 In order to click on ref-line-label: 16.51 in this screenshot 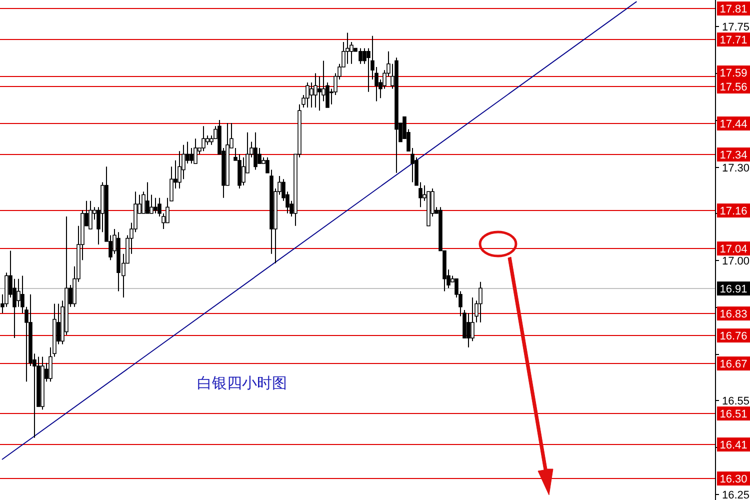, I will do `click(734, 414)`.